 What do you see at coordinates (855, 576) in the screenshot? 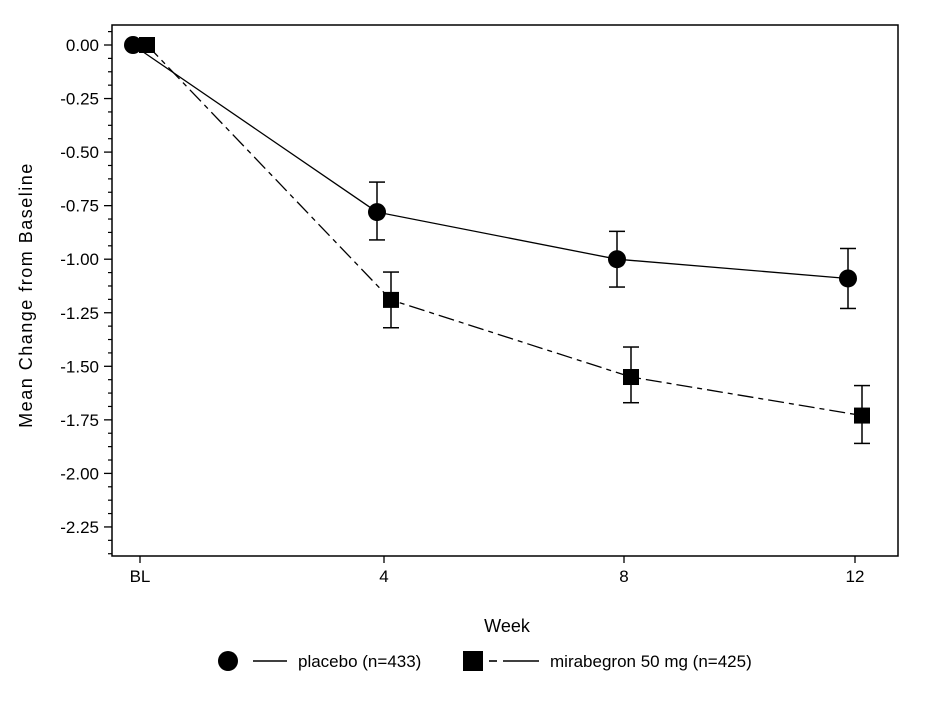
I see `x-axis-tick-label: 12` at bounding box center [855, 576].